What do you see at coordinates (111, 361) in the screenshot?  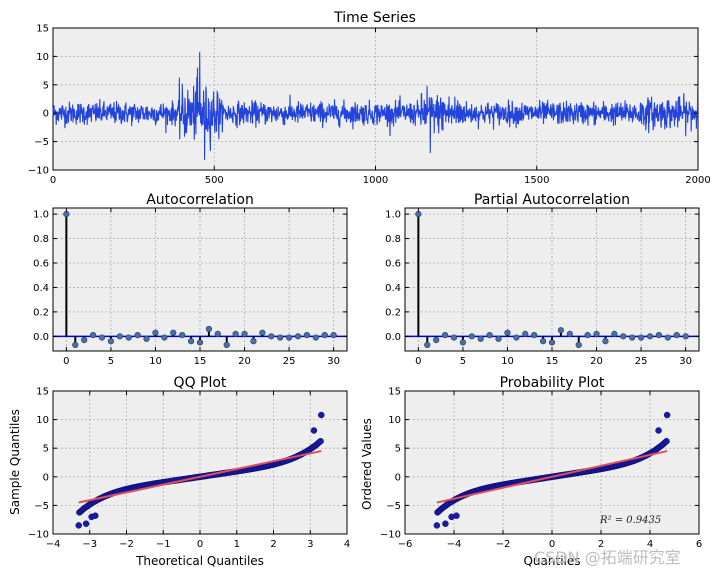 I see `x-tick-label: 5` at bounding box center [111, 361].